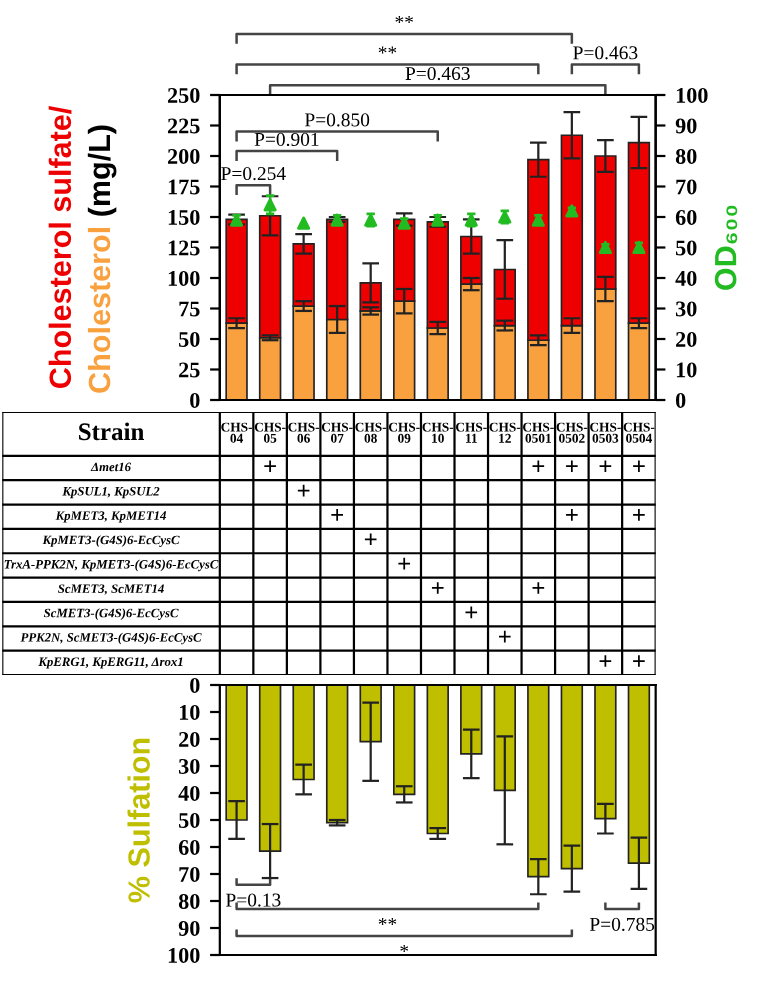 The image size is (758, 1000). What do you see at coordinates (138, 820) in the screenshot?
I see `y-axis-title: % Sulfation` at bounding box center [138, 820].